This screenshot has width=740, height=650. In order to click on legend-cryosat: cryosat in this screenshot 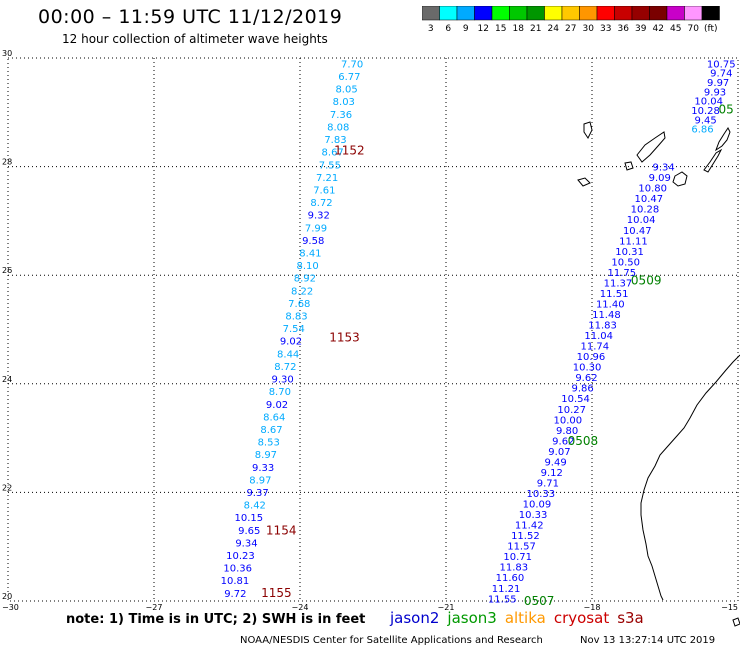, I will do `click(581, 618)`.